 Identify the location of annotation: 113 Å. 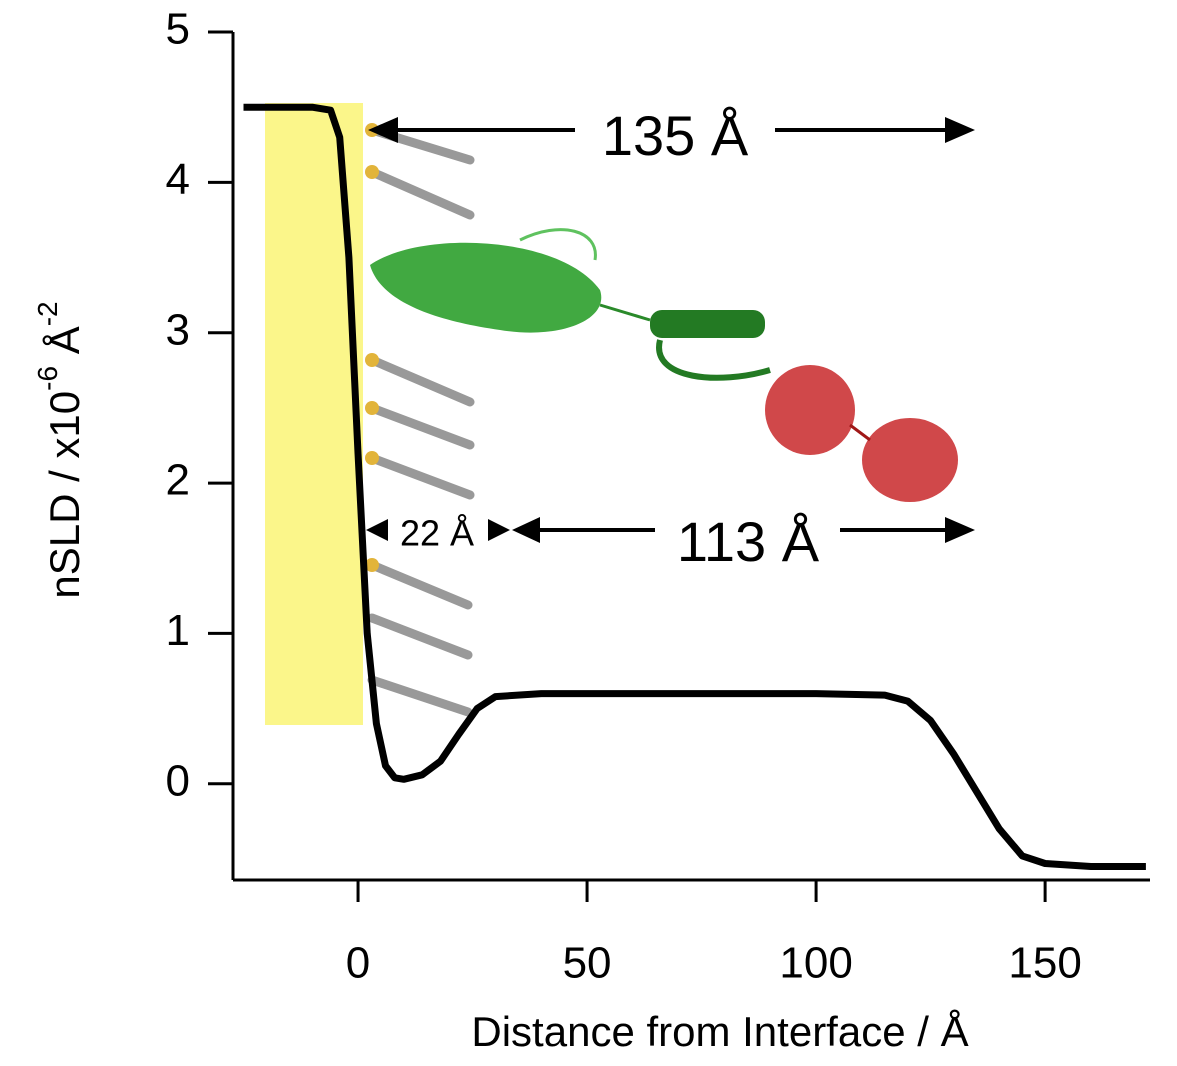
(748, 541).